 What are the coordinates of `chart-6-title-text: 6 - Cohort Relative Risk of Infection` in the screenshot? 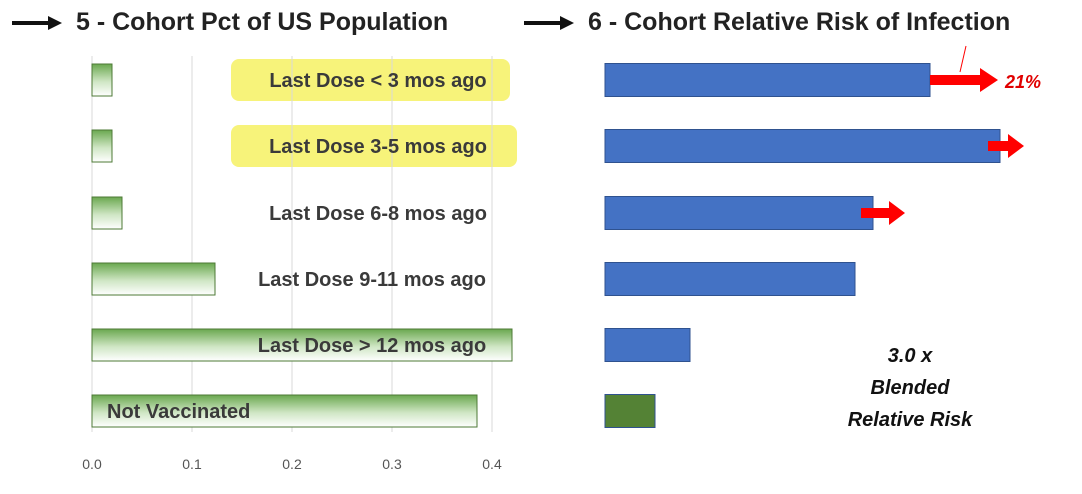 It's located at (799, 22).